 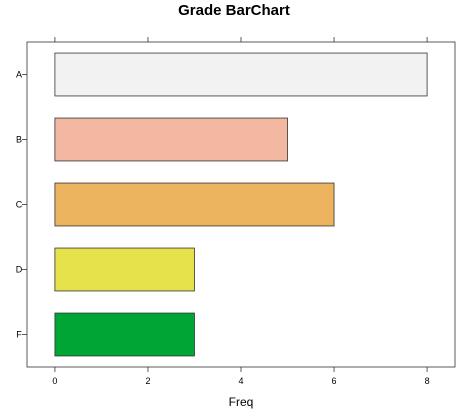 What do you see at coordinates (241, 402) in the screenshot?
I see `x-axis-title: Freq` at bounding box center [241, 402].